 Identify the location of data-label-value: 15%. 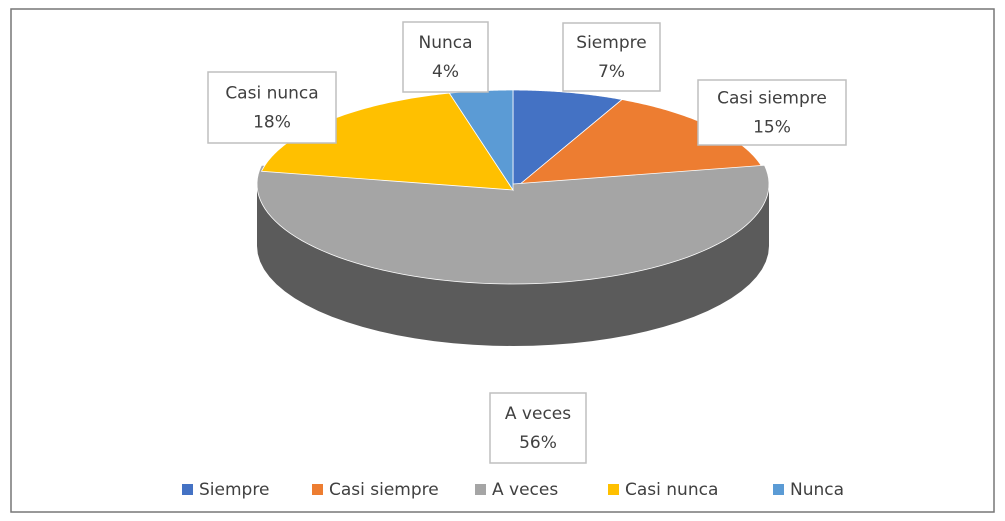
(772, 128).